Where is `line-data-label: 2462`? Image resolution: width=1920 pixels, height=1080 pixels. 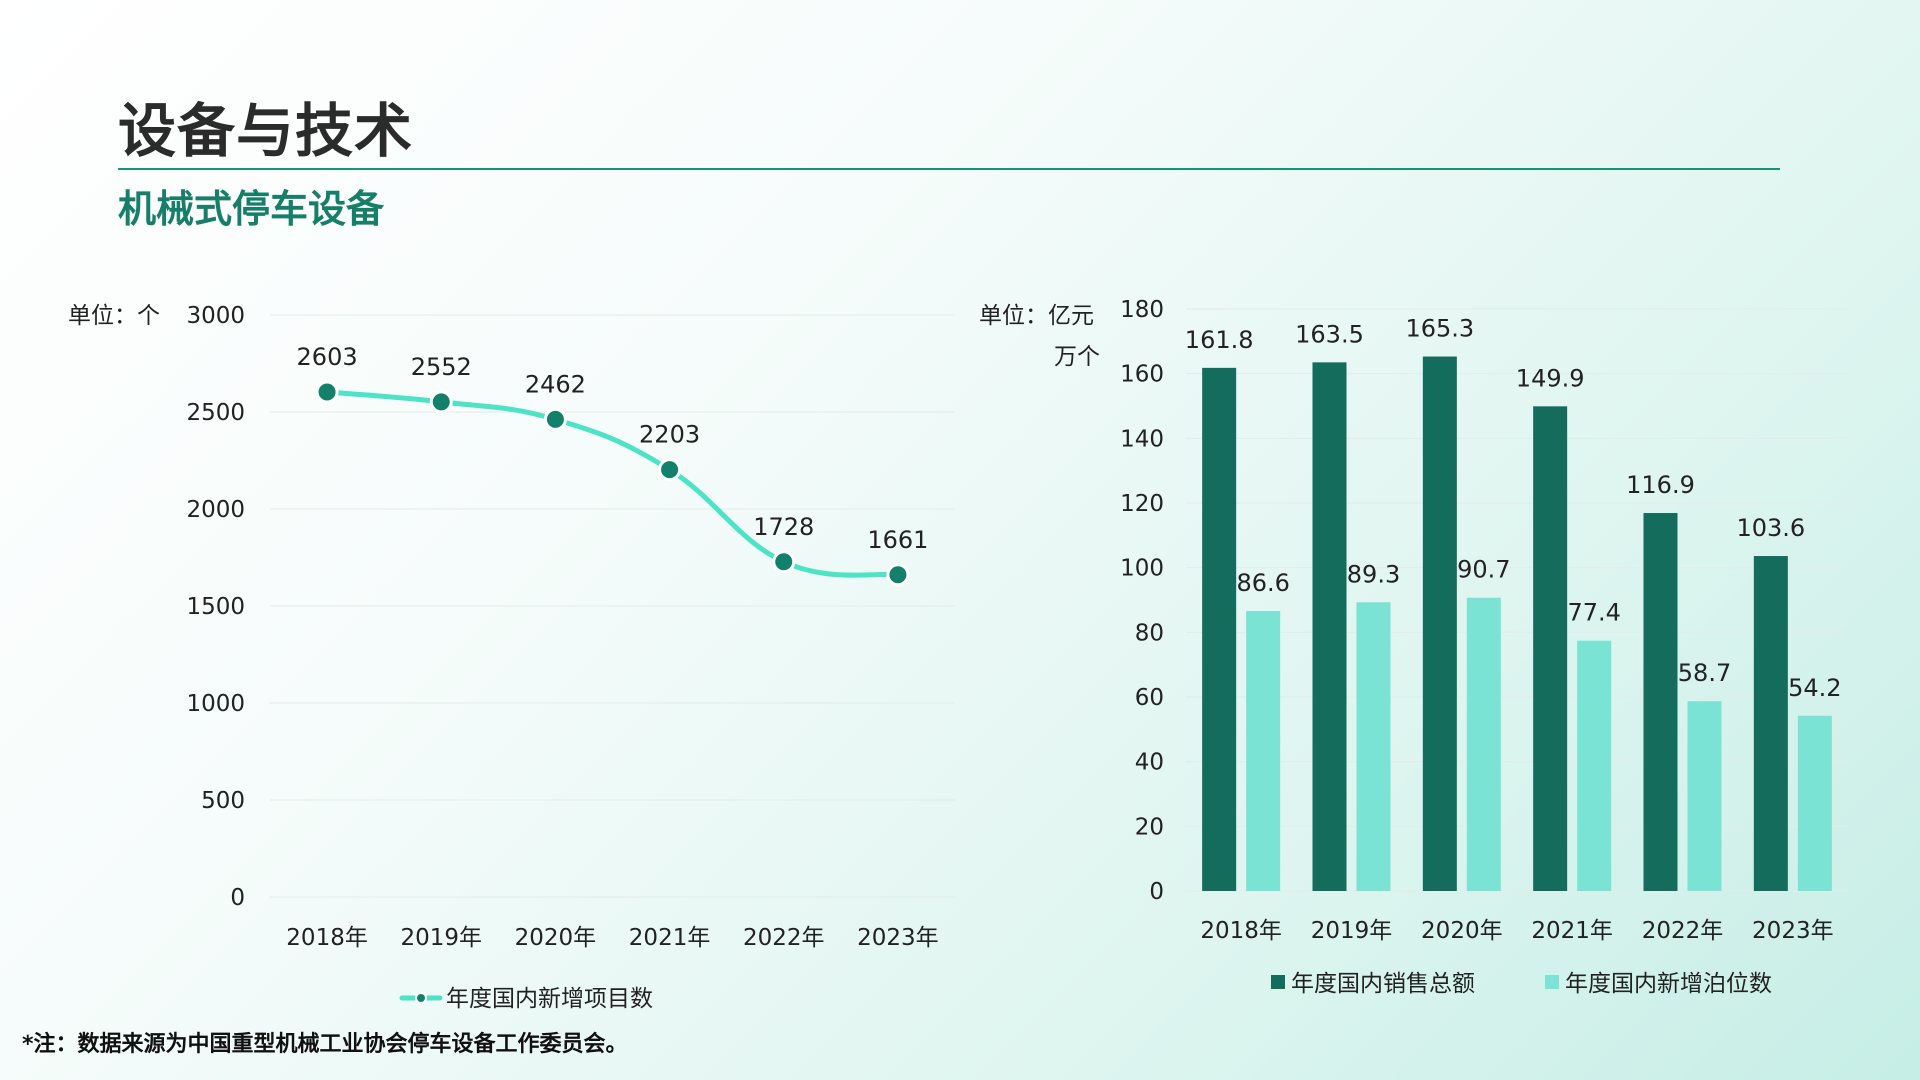
line-data-label: 2462 is located at coordinates (555, 384).